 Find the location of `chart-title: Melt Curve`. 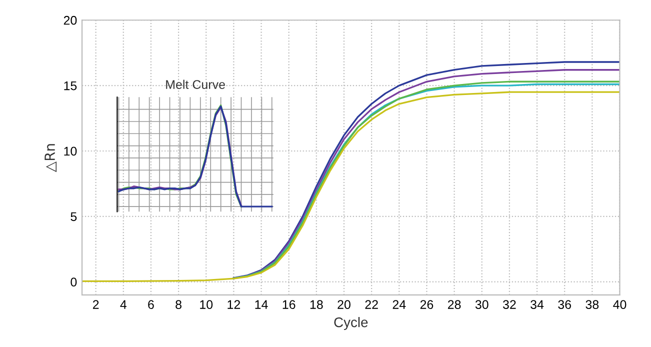

chart-title: Melt Curve is located at coordinates (195, 84).